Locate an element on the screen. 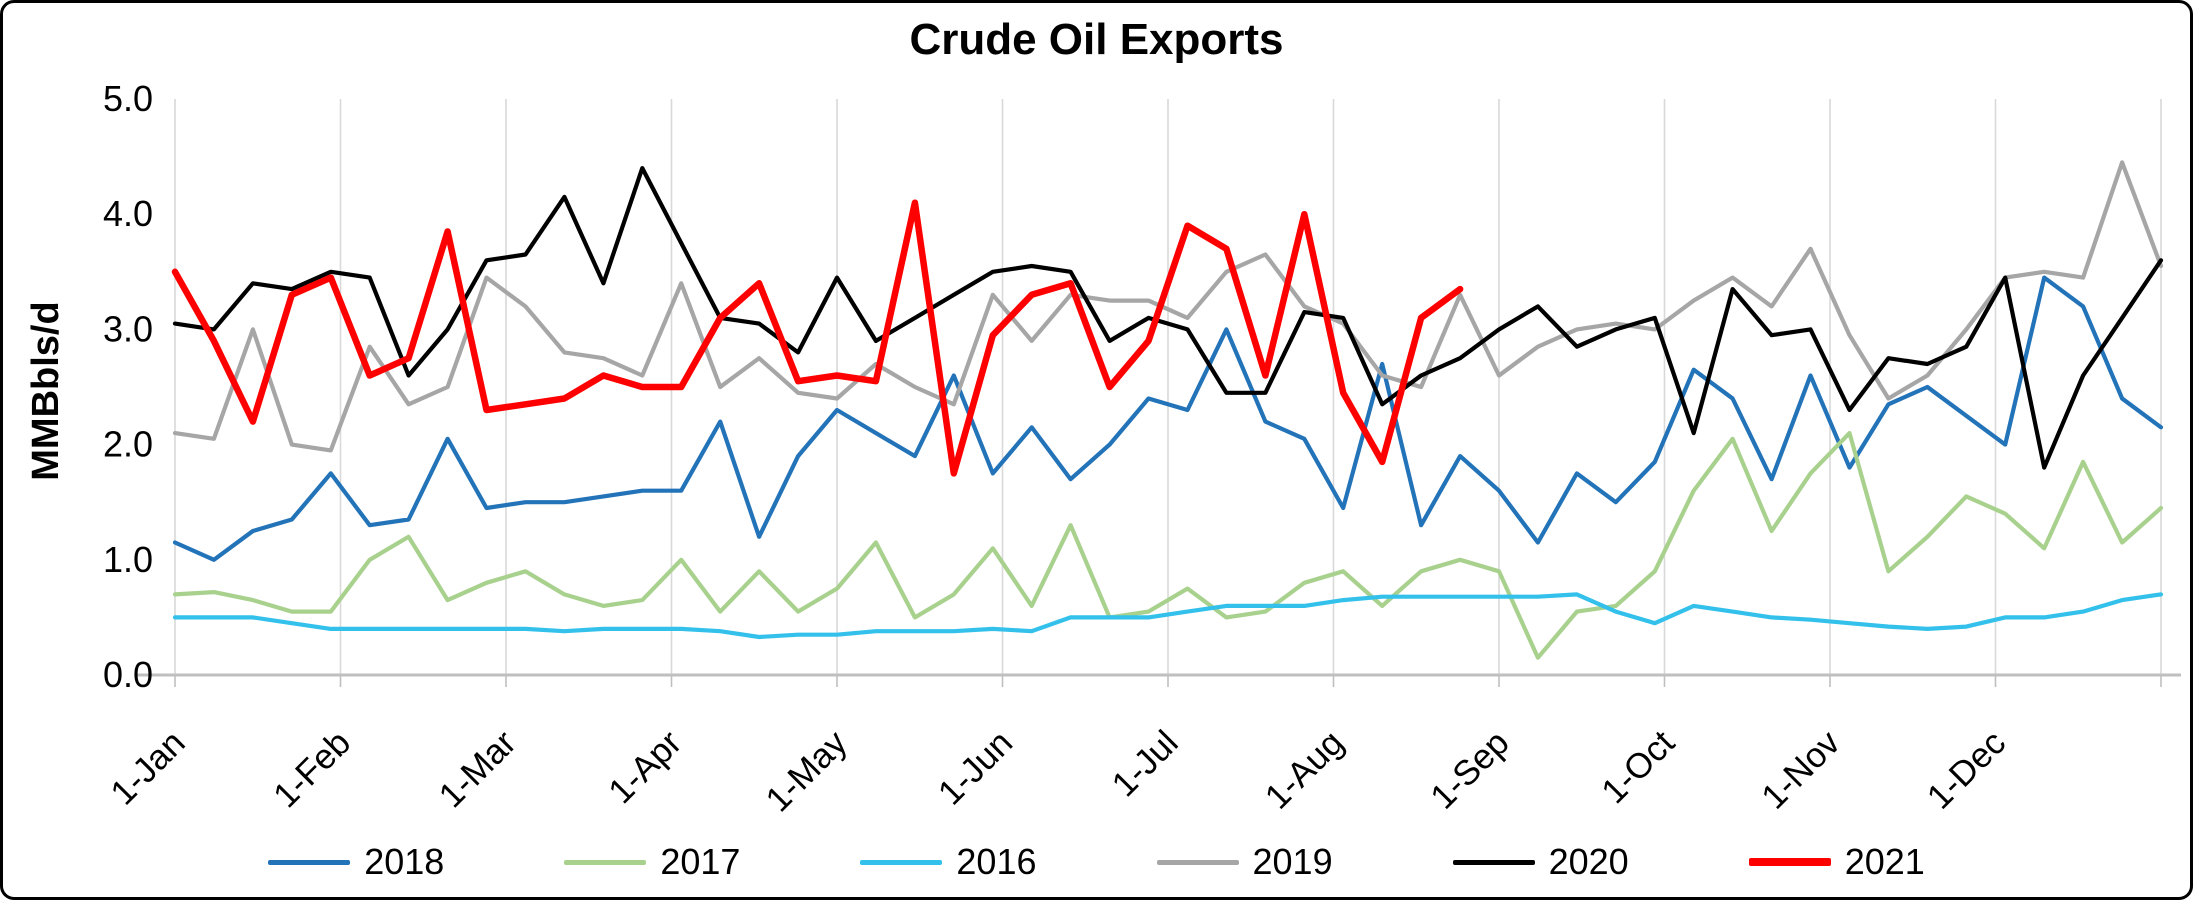 Image resolution: width=2193 pixels, height=900 pixels. legend-item-2017: 2017 is located at coordinates (652, 862).